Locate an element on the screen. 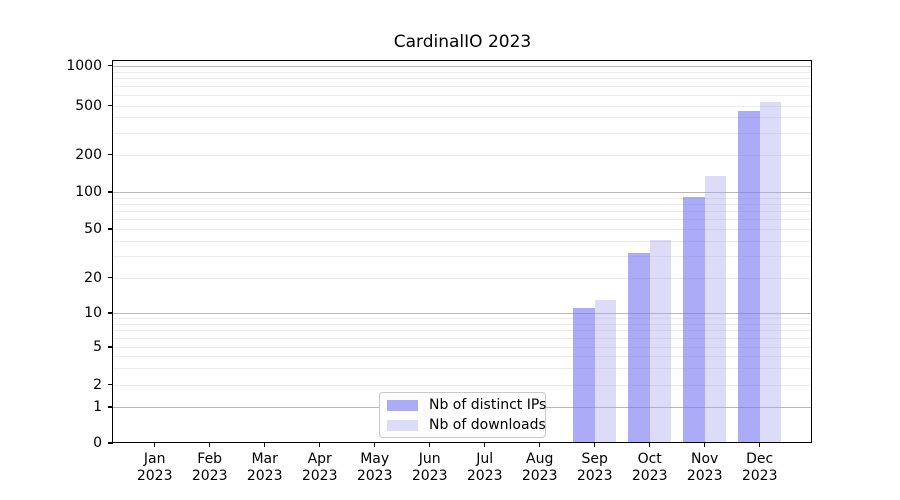 The height and width of the screenshot is (500, 900). x-tick-label: Feb 2023 is located at coordinates (210, 468).